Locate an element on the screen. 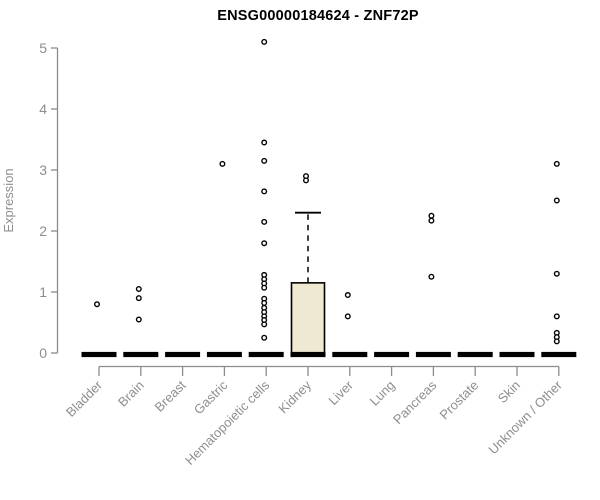 The width and height of the screenshot is (600, 500). x-tick-label: Pancreas is located at coordinates (415, 402).